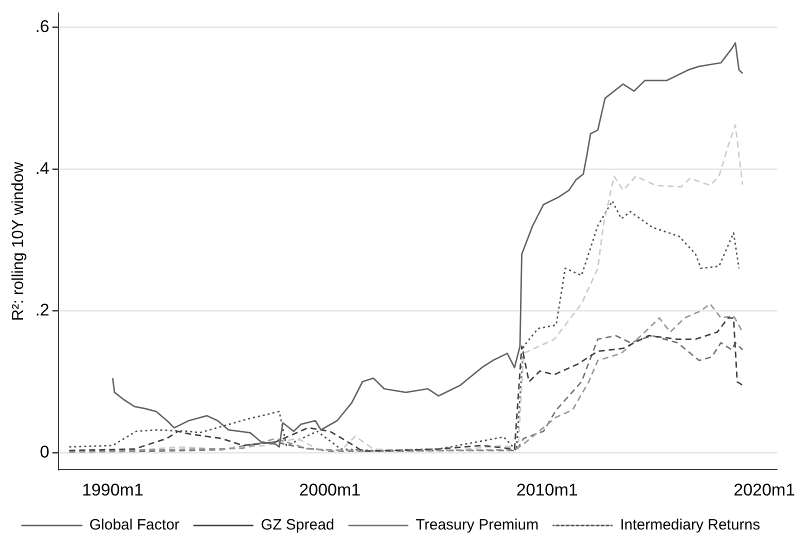 The height and width of the screenshot is (545, 807). Describe the element at coordinates (113, 490) in the screenshot. I see `x-tick-label: 1990m1` at that location.